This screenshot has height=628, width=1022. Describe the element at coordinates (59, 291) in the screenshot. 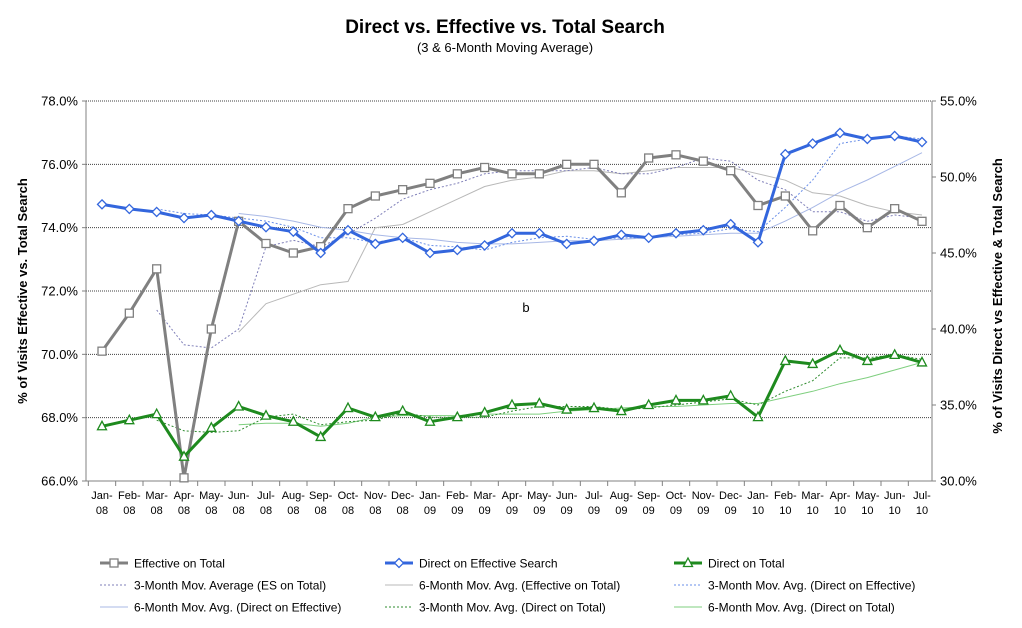

I see `left-tick-label: 72.0%` at that location.